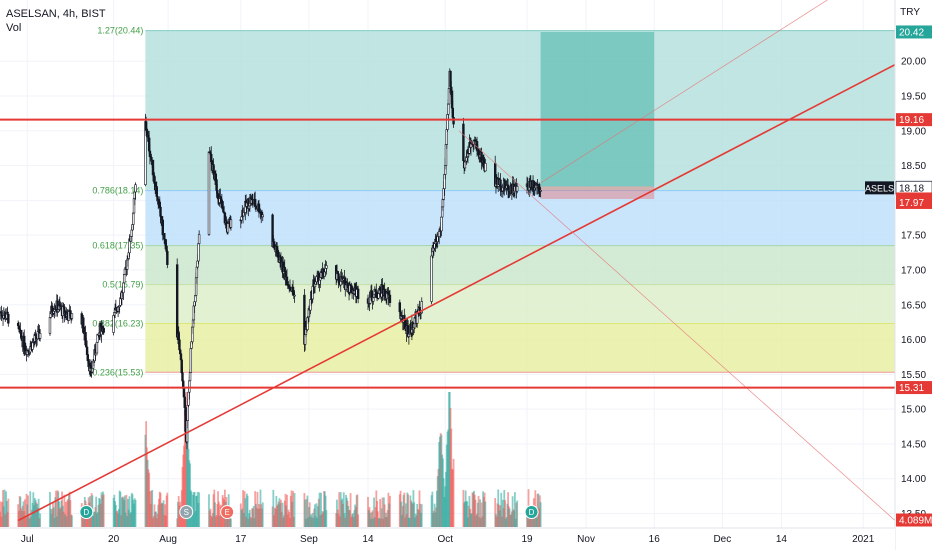 The width and height of the screenshot is (932, 550). What do you see at coordinates (913, 96) in the screenshot?
I see `price-tick-label: 19.50` at bounding box center [913, 96].